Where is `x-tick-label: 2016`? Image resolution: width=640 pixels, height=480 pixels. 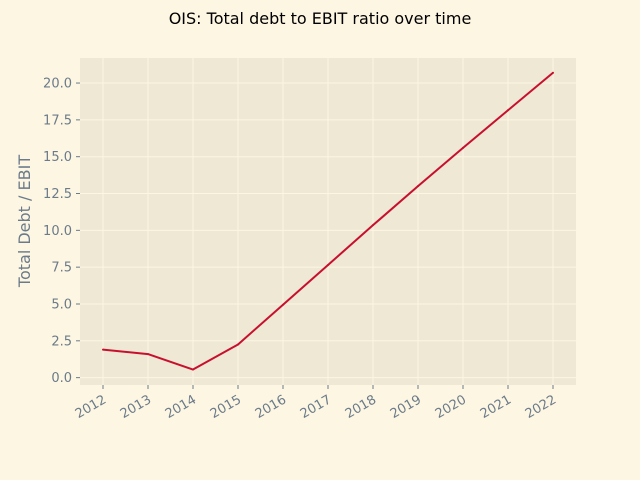
x-tick-label: 2016 is located at coordinates (271, 407).